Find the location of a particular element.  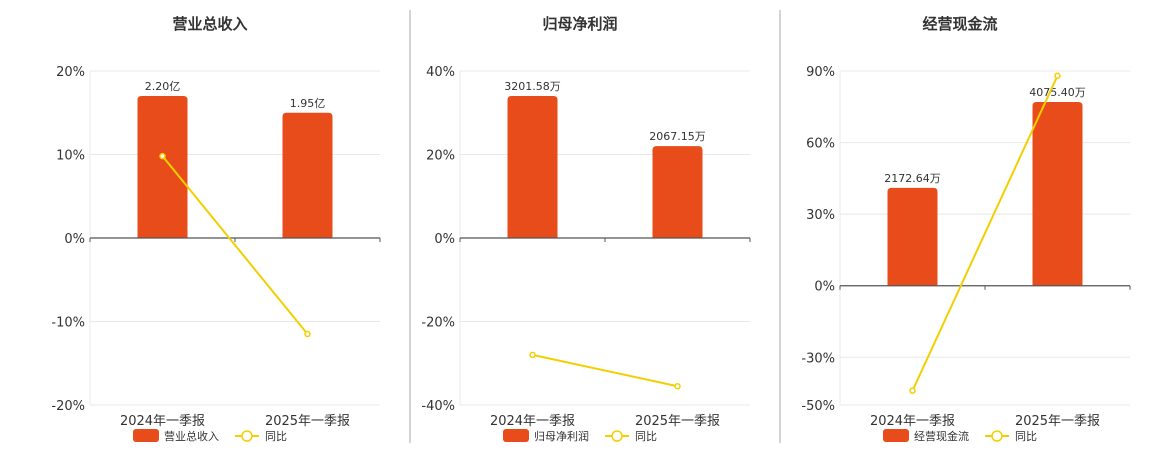

bar-data-label: 1.95亿 is located at coordinates (308, 103).